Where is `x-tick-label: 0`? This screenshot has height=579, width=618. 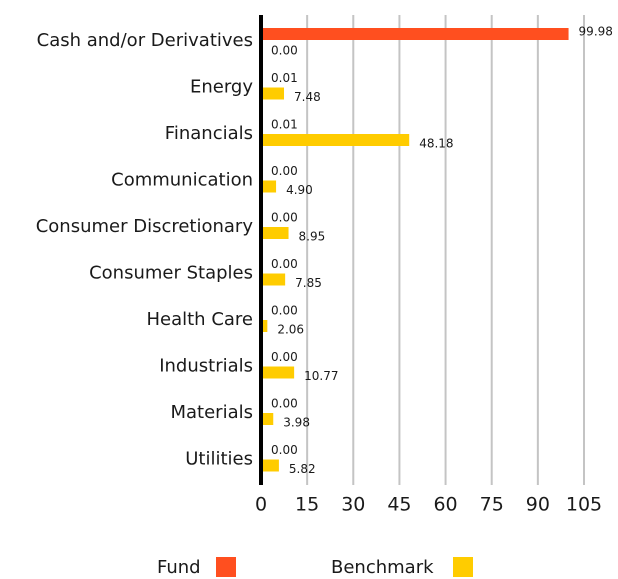 x-tick-label: 0 is located at coordinates (261, 505).